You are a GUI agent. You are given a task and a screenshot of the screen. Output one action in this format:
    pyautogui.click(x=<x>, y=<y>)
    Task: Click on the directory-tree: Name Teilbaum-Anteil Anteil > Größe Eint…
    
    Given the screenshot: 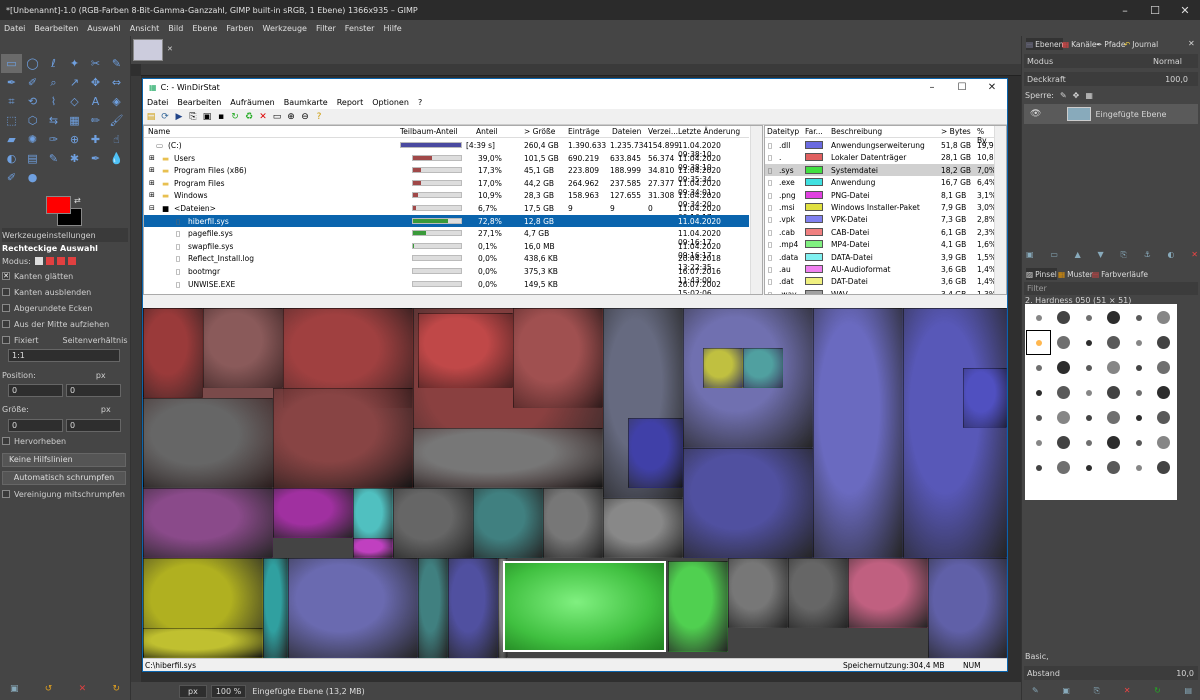 What is the action you would take?
    pyautogui.click(x=453, y=210)
    